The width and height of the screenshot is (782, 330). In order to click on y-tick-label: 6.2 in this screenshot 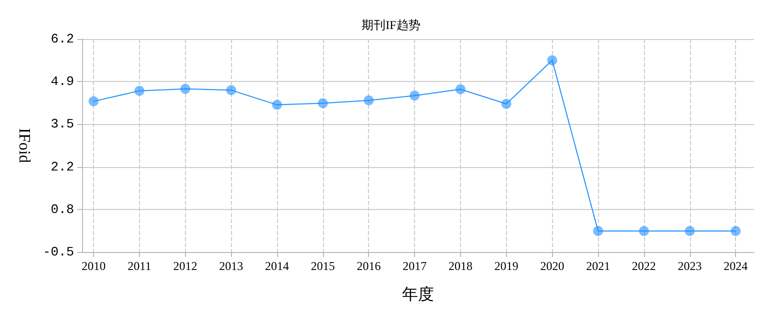, I will do `click(62, 39)`.